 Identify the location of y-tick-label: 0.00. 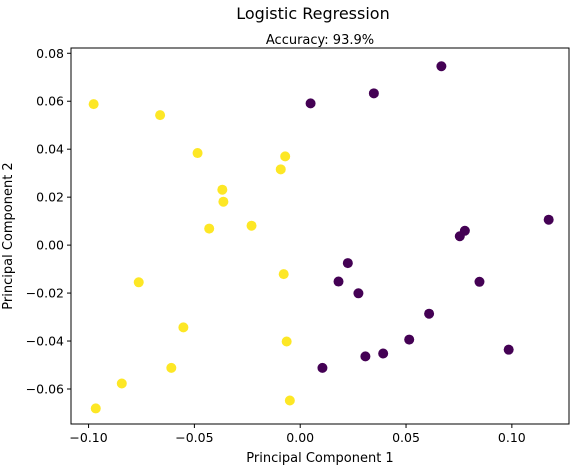
(50, 245).